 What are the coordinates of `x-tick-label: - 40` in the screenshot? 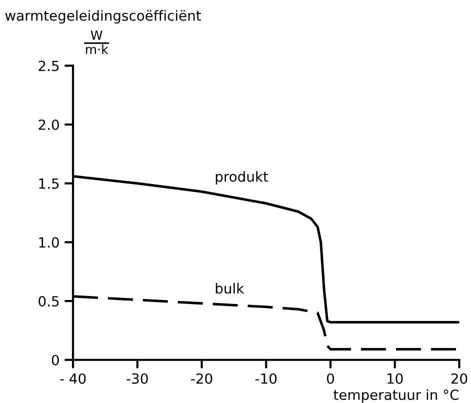 It's located at (73, 378).